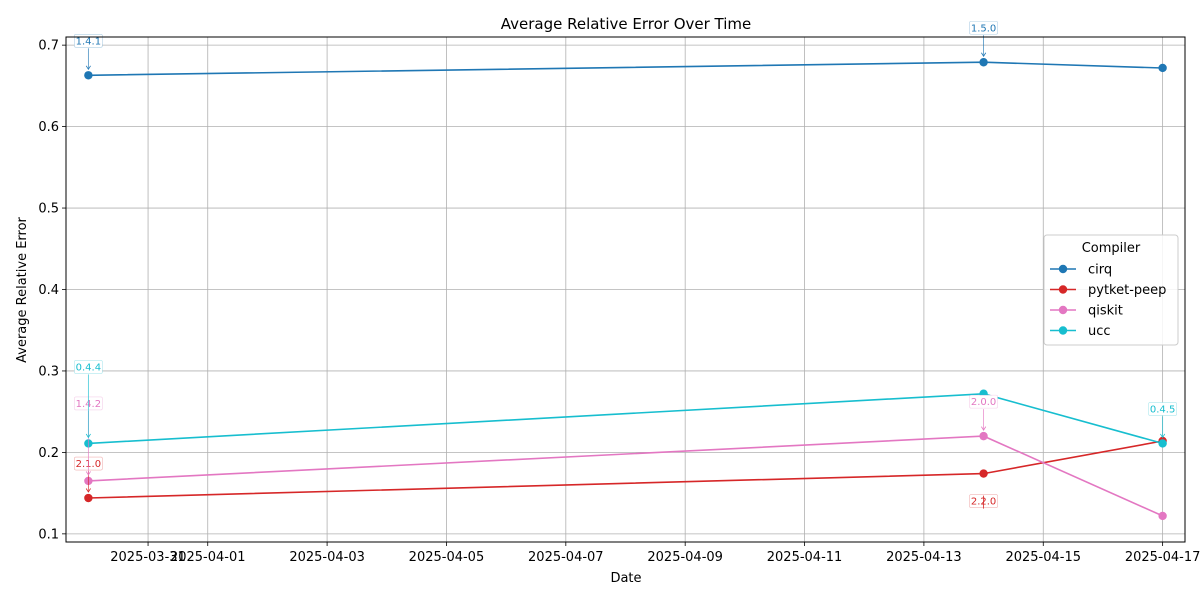 The width and height of the screenshot is (1200, 600). What do you see at coordinates (48, 534) in the screenshot?
I see `y-tick-label: 0.1` at bounding box center [48, 534].